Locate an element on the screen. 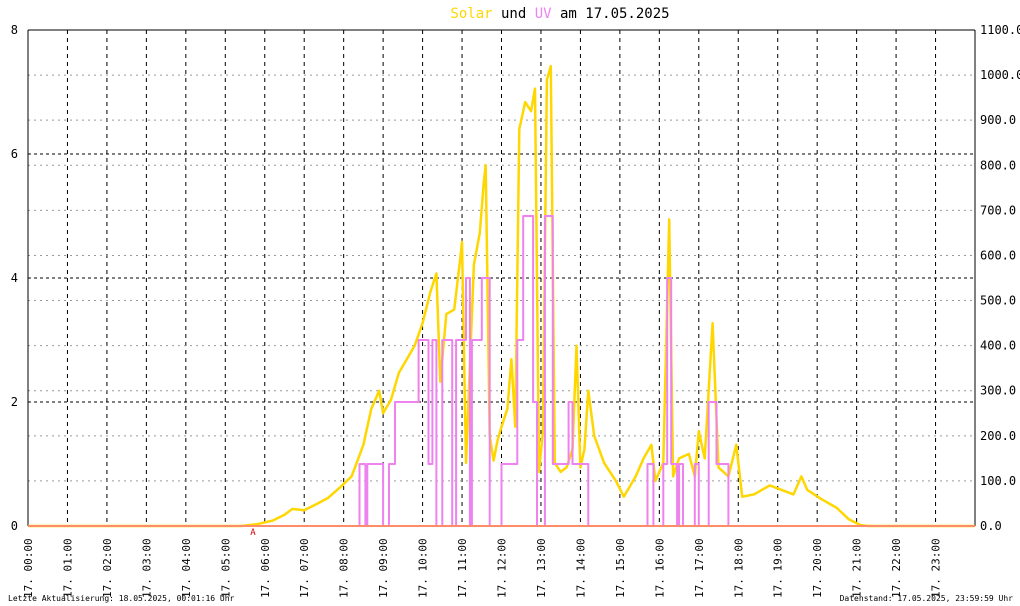 This screenshot has height=606, width=1020. y-right-tick-label: 700.0 is located at coordinates (998, 210).